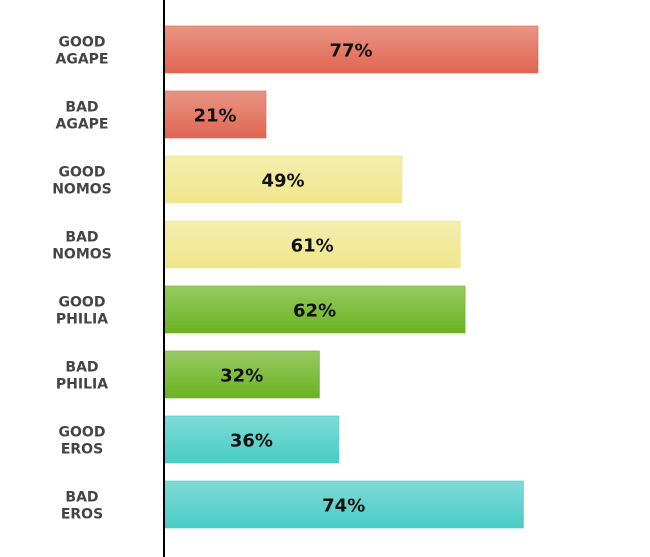  I want to click on data-label: 62%, so click(314, 311).